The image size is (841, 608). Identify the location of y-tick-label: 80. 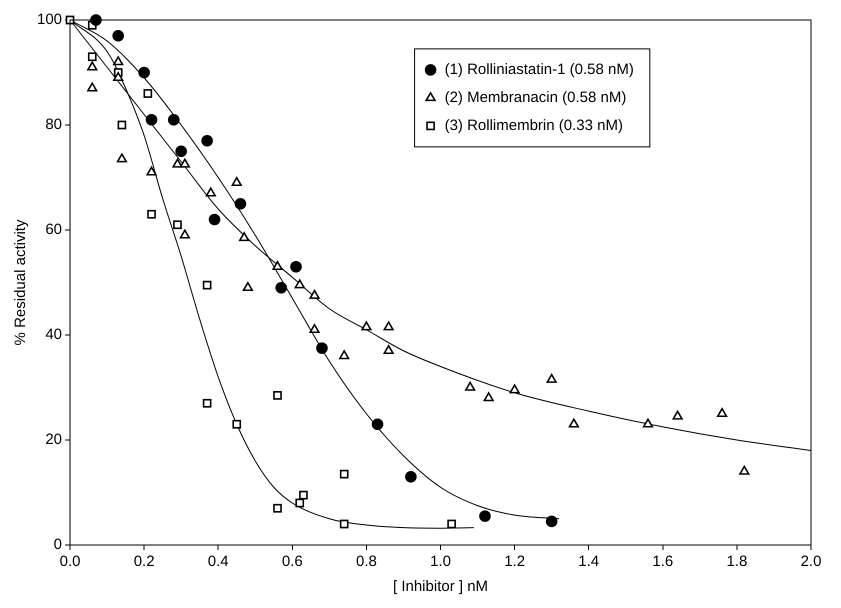
(53, 125).